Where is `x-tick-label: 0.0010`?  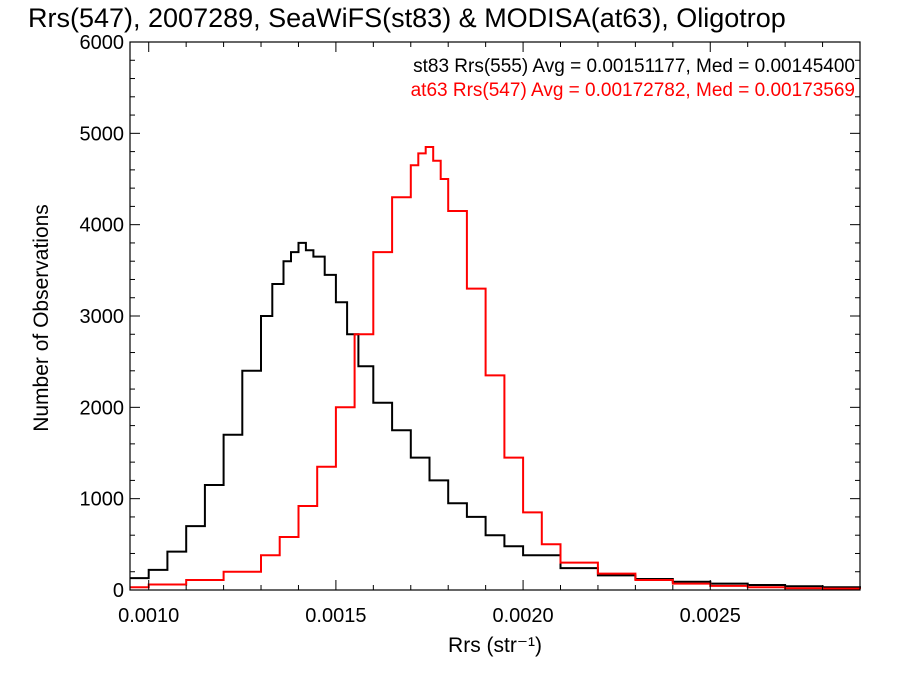
x-tick-label: 0.0010 is located at coordinates (148, 616).